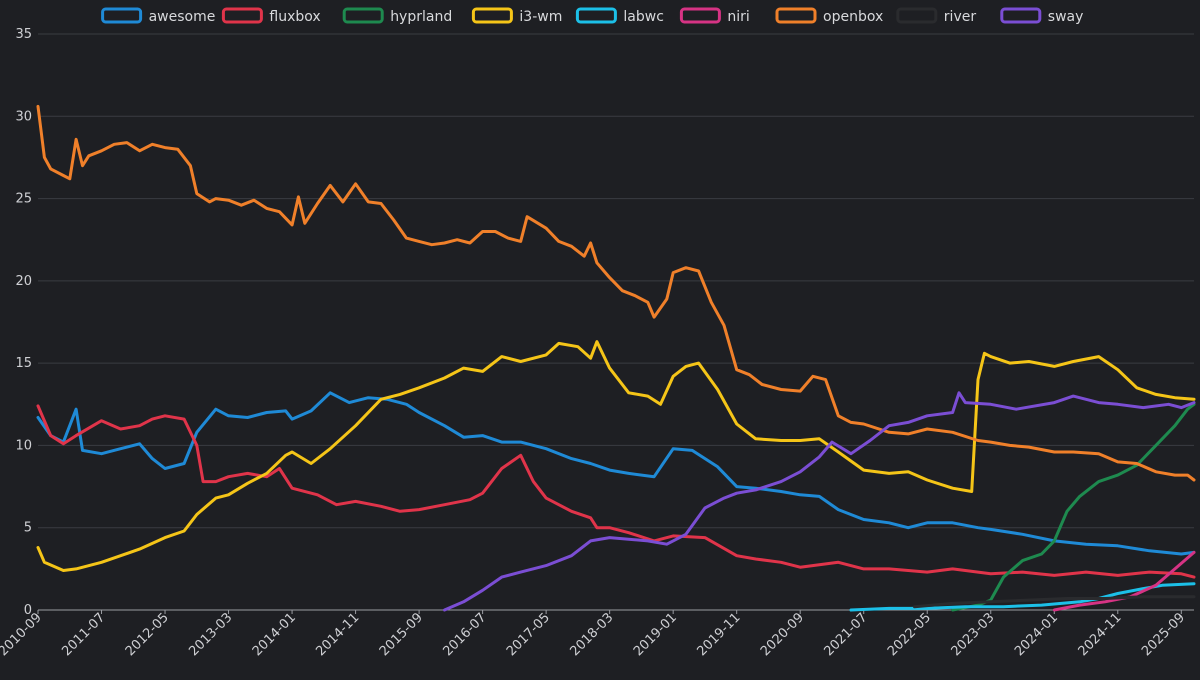 The width and height of the screenshot is (1200, 680). Describe the element at coordinates (464, 634) in the screenshot. I see `x-tick-label: 2016-07` at that location.